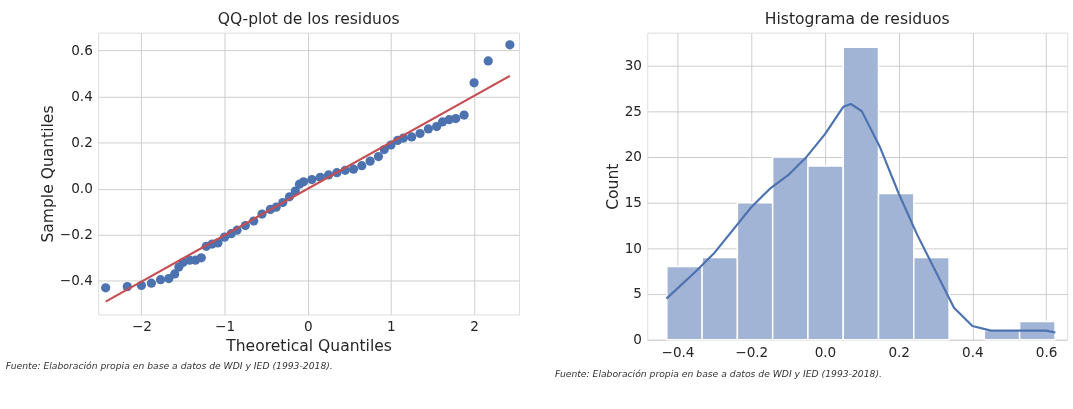 The height and width of the screenshot is (409, 1073). Describe the element at coordinates (637, 293) in the screenshot. I see `y-tick-label: 5` at that location.